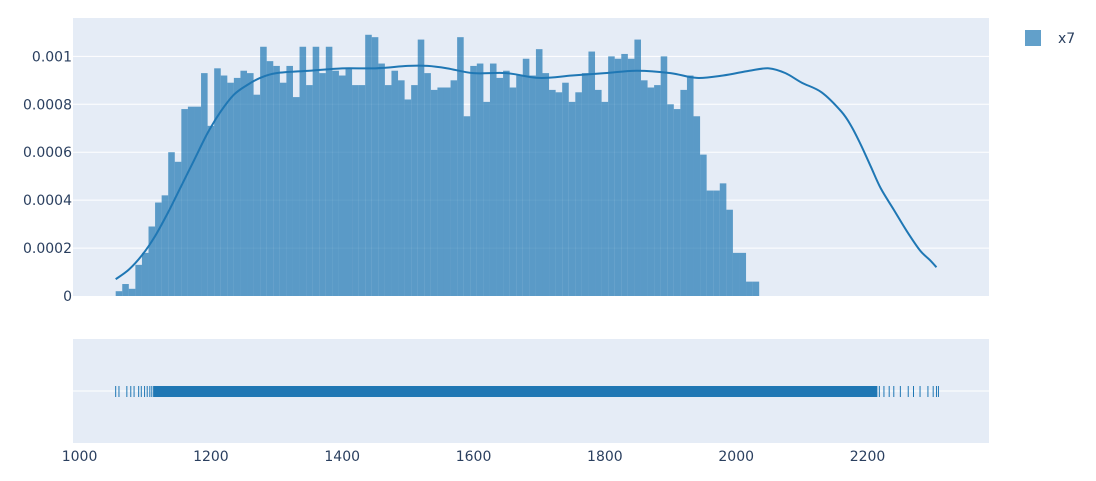  I want to click on y-tick-label: 0.001, so click(52, 57).